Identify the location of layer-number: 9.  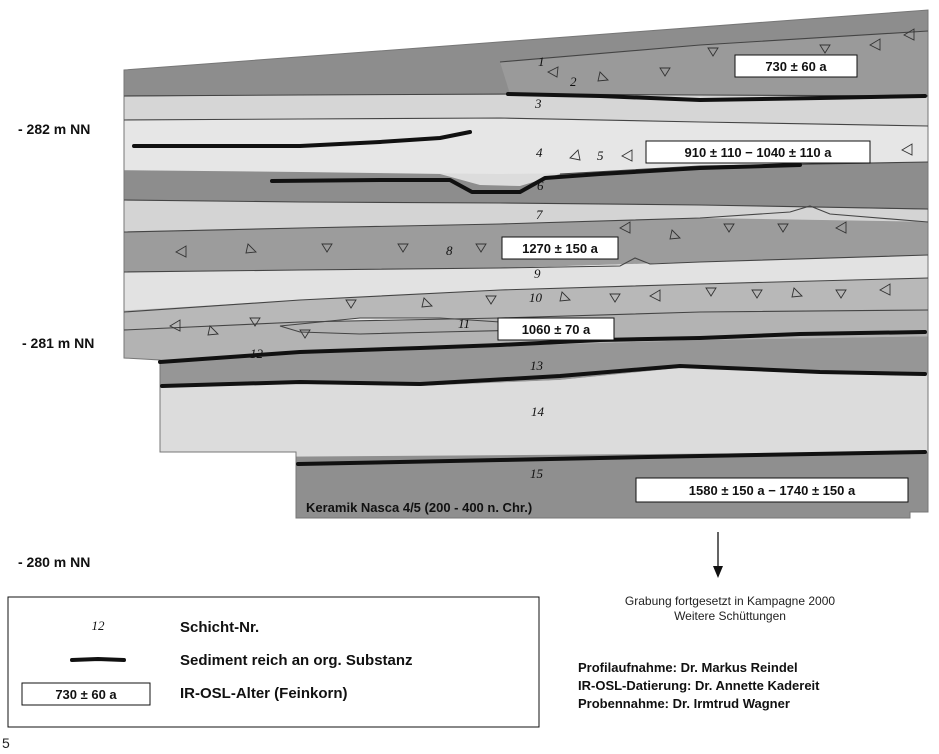
(537, 273).